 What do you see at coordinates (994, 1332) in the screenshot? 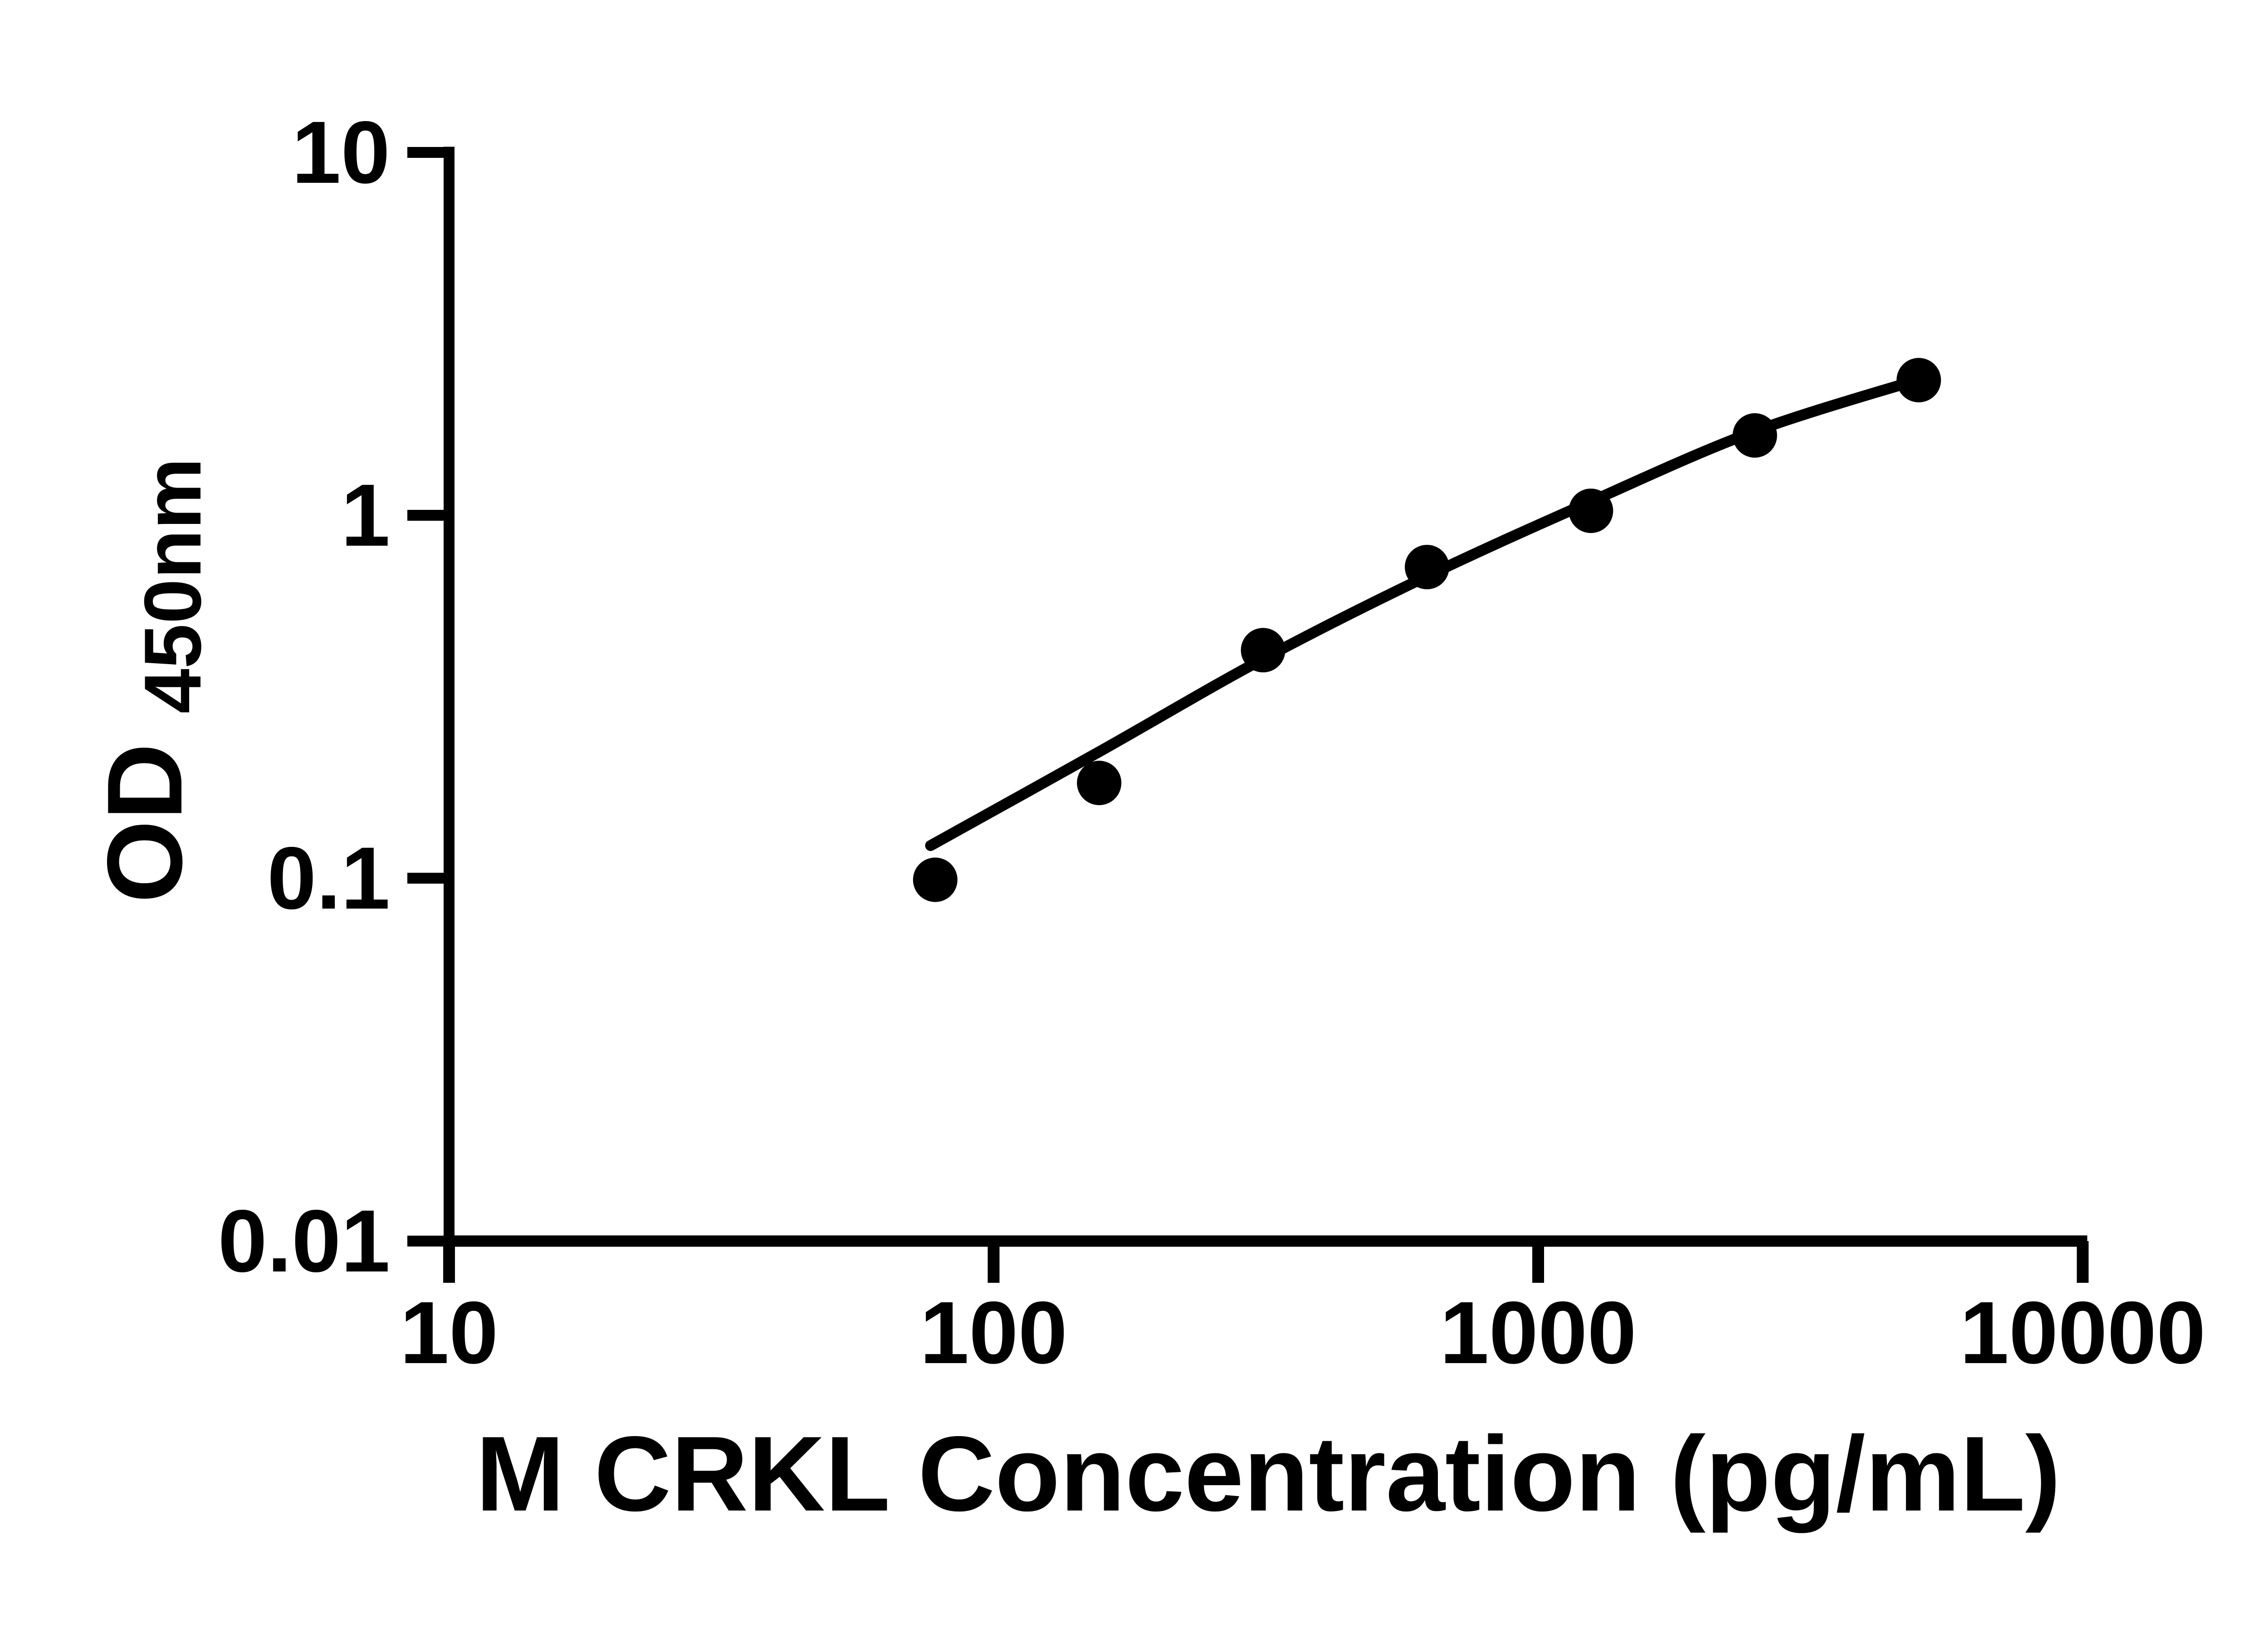
I see `x-tick-label: 100` at bounding box center [994, 1332].